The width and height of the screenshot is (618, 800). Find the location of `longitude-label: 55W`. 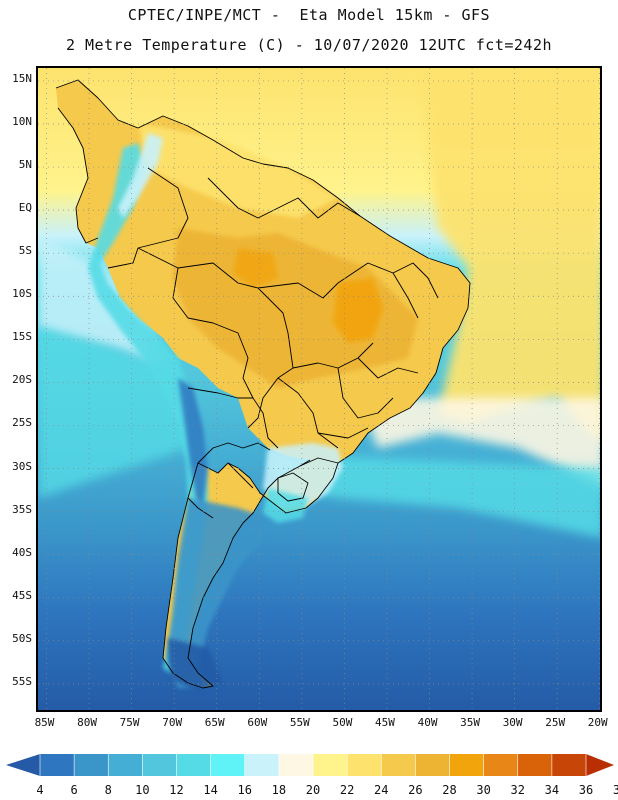

longitude-label: 55W is located at coordinates (299, 722).